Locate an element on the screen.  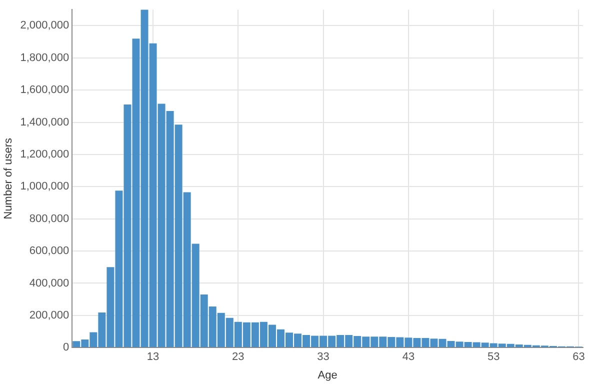
y-tick-label: 2,000,000 is located at coordinates (45, 26).